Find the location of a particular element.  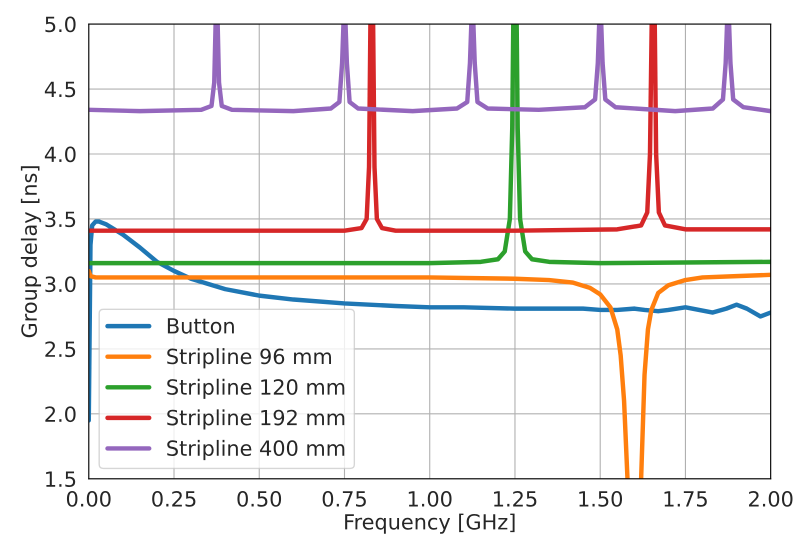

x-tick-label: 0.75 is located at coordinates (344, 499).